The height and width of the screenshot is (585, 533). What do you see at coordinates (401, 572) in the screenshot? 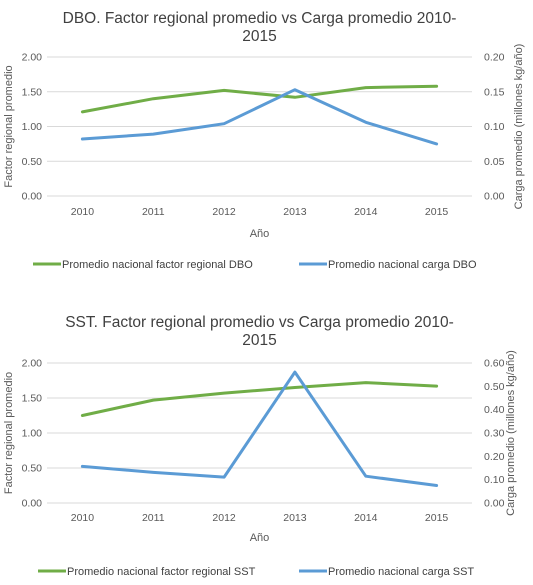
I see `legend-label: Promedio nacional carga SST` at bounding box center [401, 572].